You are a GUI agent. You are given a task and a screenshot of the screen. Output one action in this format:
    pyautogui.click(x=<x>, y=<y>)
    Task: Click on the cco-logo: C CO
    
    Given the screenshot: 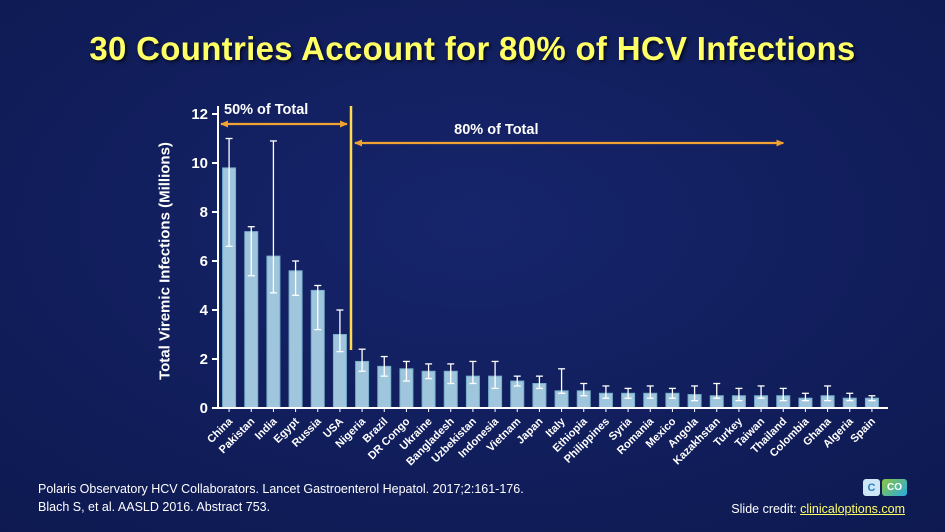 What is the action you would take?
    pyautogui.click(x=885, y=487)
    